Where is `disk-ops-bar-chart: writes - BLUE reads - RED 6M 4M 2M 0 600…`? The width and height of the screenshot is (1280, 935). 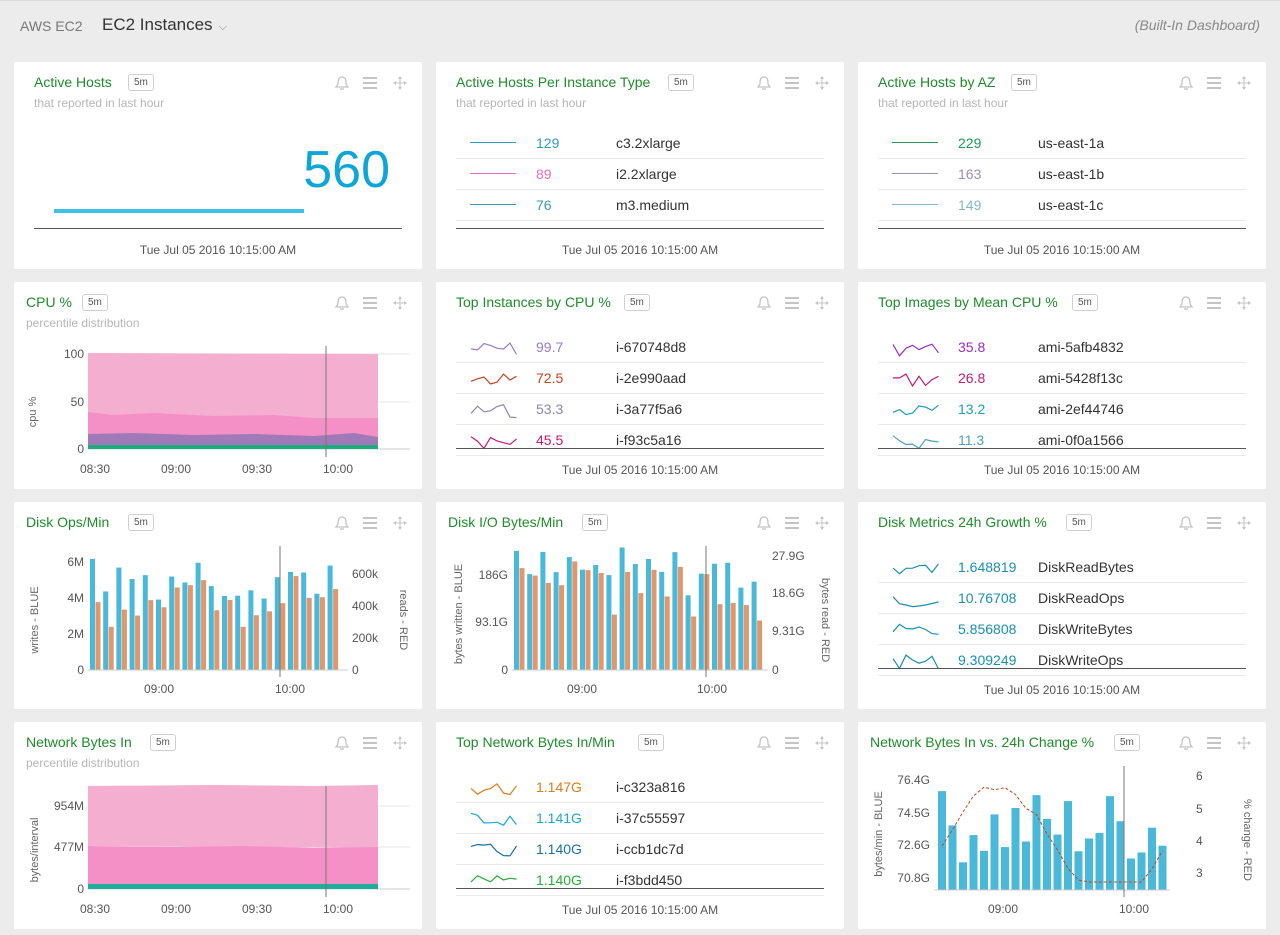 disk-ops-bar-chart: writes - BLUE reads - RED 6M 4M 2M 0 600… is located at coordinates (218, 605).